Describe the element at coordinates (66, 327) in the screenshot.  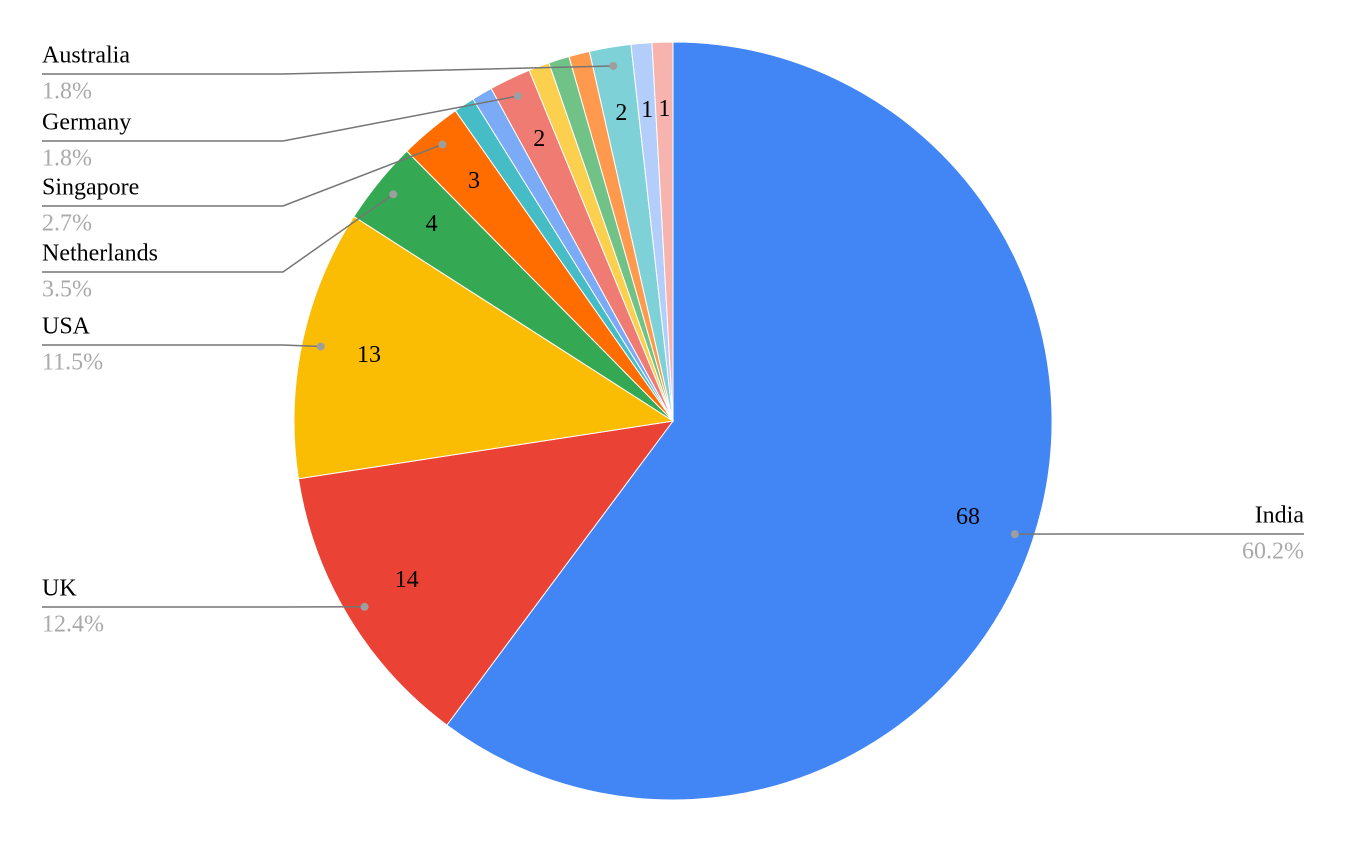
I see `category-label: USA` at that location.